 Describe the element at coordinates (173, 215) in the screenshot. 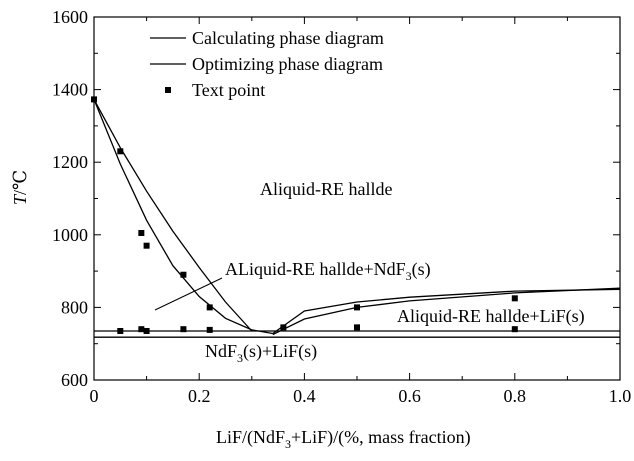

I see `calculating-liquidus-left` at that location.